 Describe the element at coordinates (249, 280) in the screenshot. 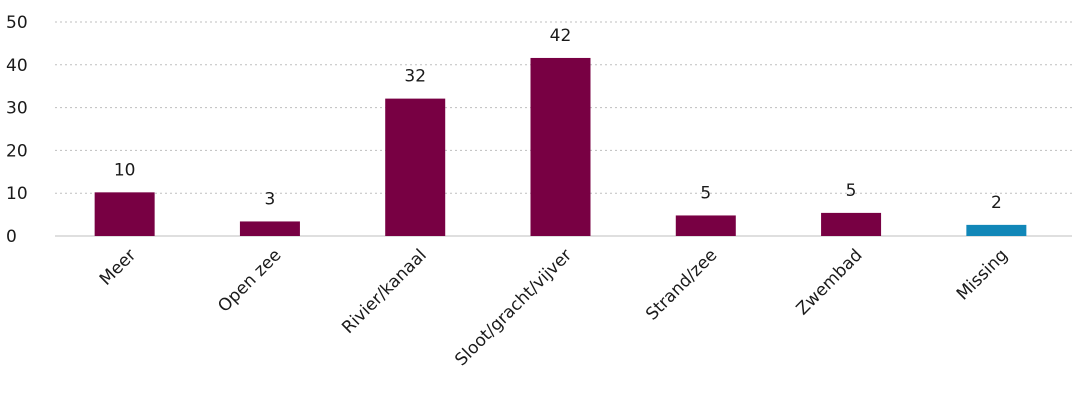

I see `category-label: Open zee` at that location.